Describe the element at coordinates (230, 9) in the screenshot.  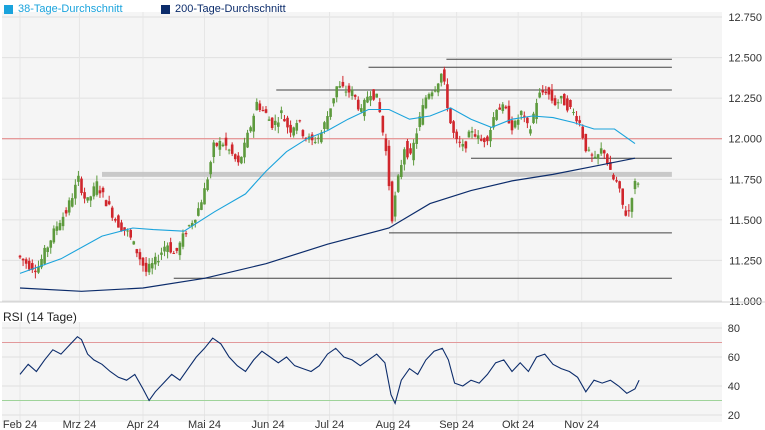
I see `legend-ma200-label: 200-Tage-Durchschnitt` at that location.